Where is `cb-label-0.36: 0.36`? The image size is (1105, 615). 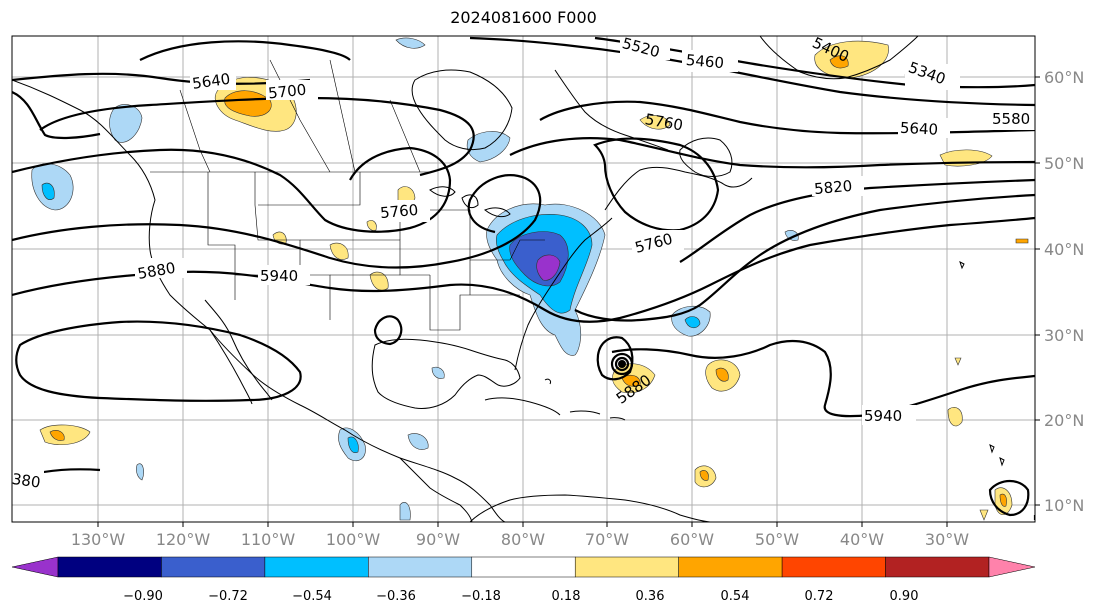 cb-label-0.36: 0.36 is located at coordinates (650, 596).